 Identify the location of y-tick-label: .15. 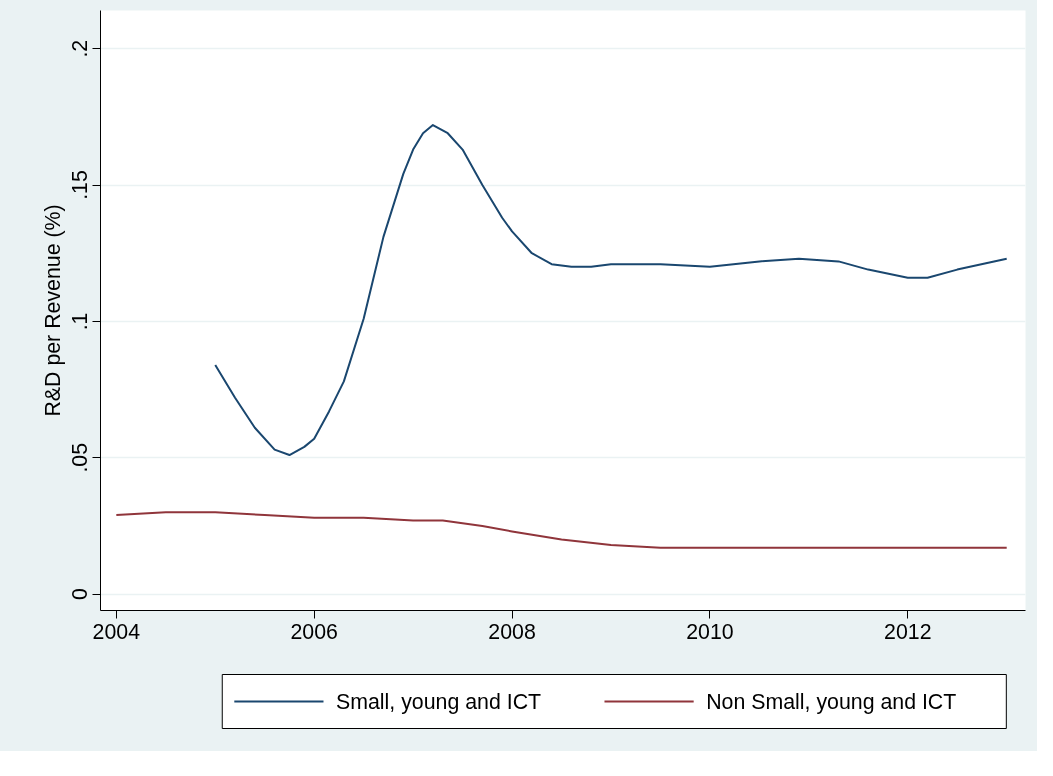
(80, 185).